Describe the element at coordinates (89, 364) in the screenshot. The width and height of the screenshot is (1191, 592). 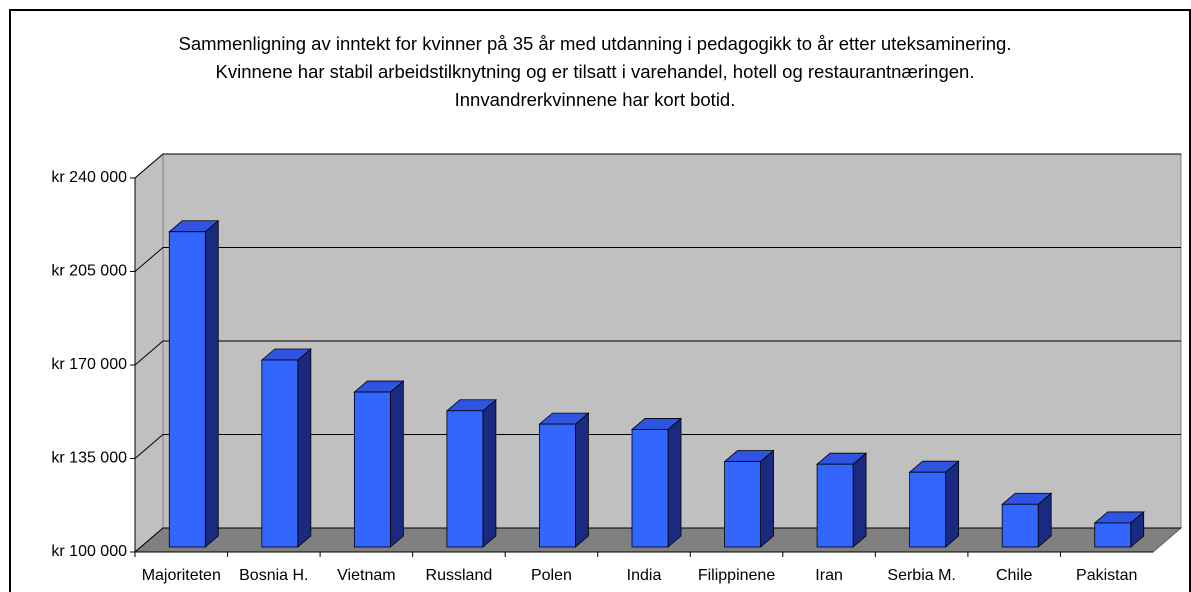
I see `y-tick-label: kr 170 000` at that location.